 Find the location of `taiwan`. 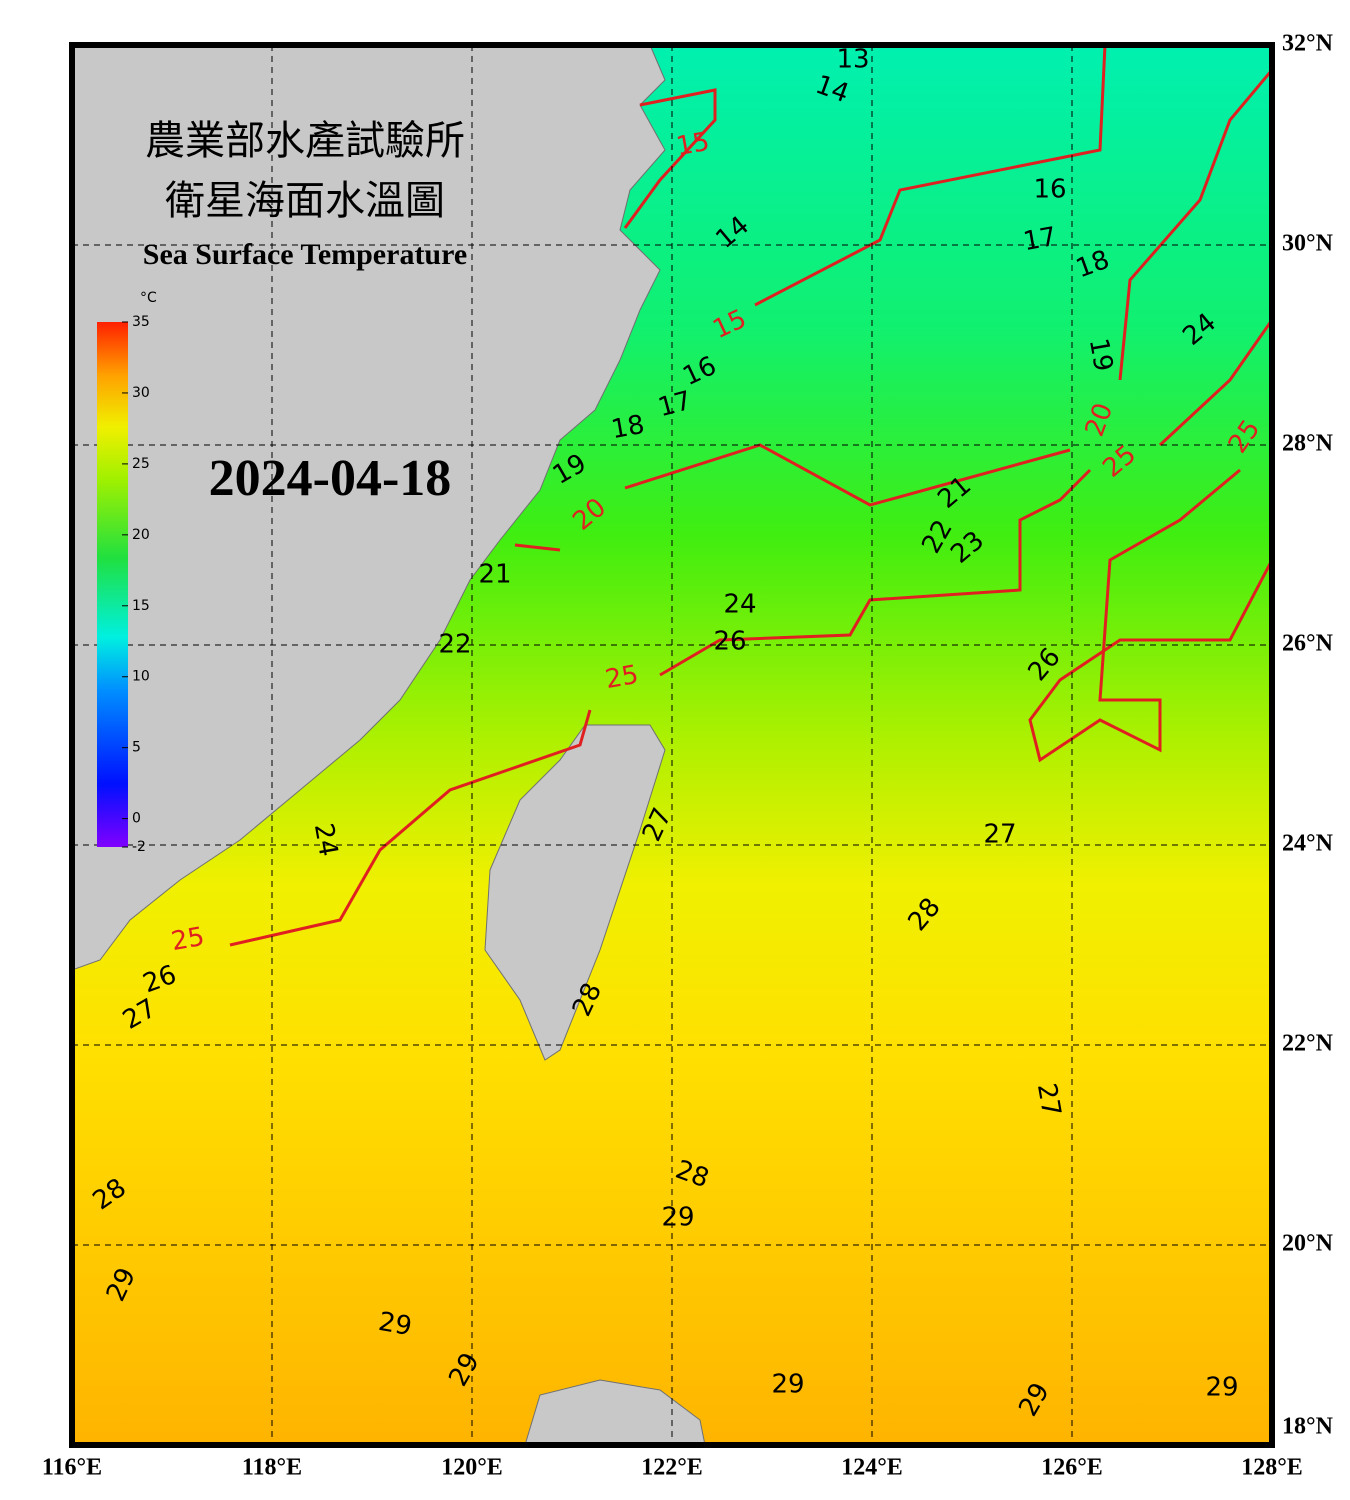

taiwan is located at coordinates (575, 892).